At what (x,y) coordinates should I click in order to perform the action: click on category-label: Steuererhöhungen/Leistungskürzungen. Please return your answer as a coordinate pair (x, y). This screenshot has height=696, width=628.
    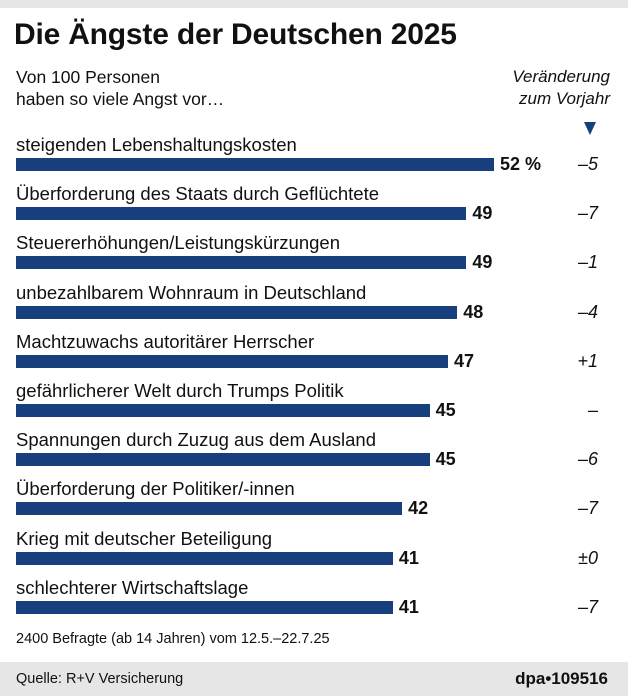
    Looking at the image, I should click on (178, 243).